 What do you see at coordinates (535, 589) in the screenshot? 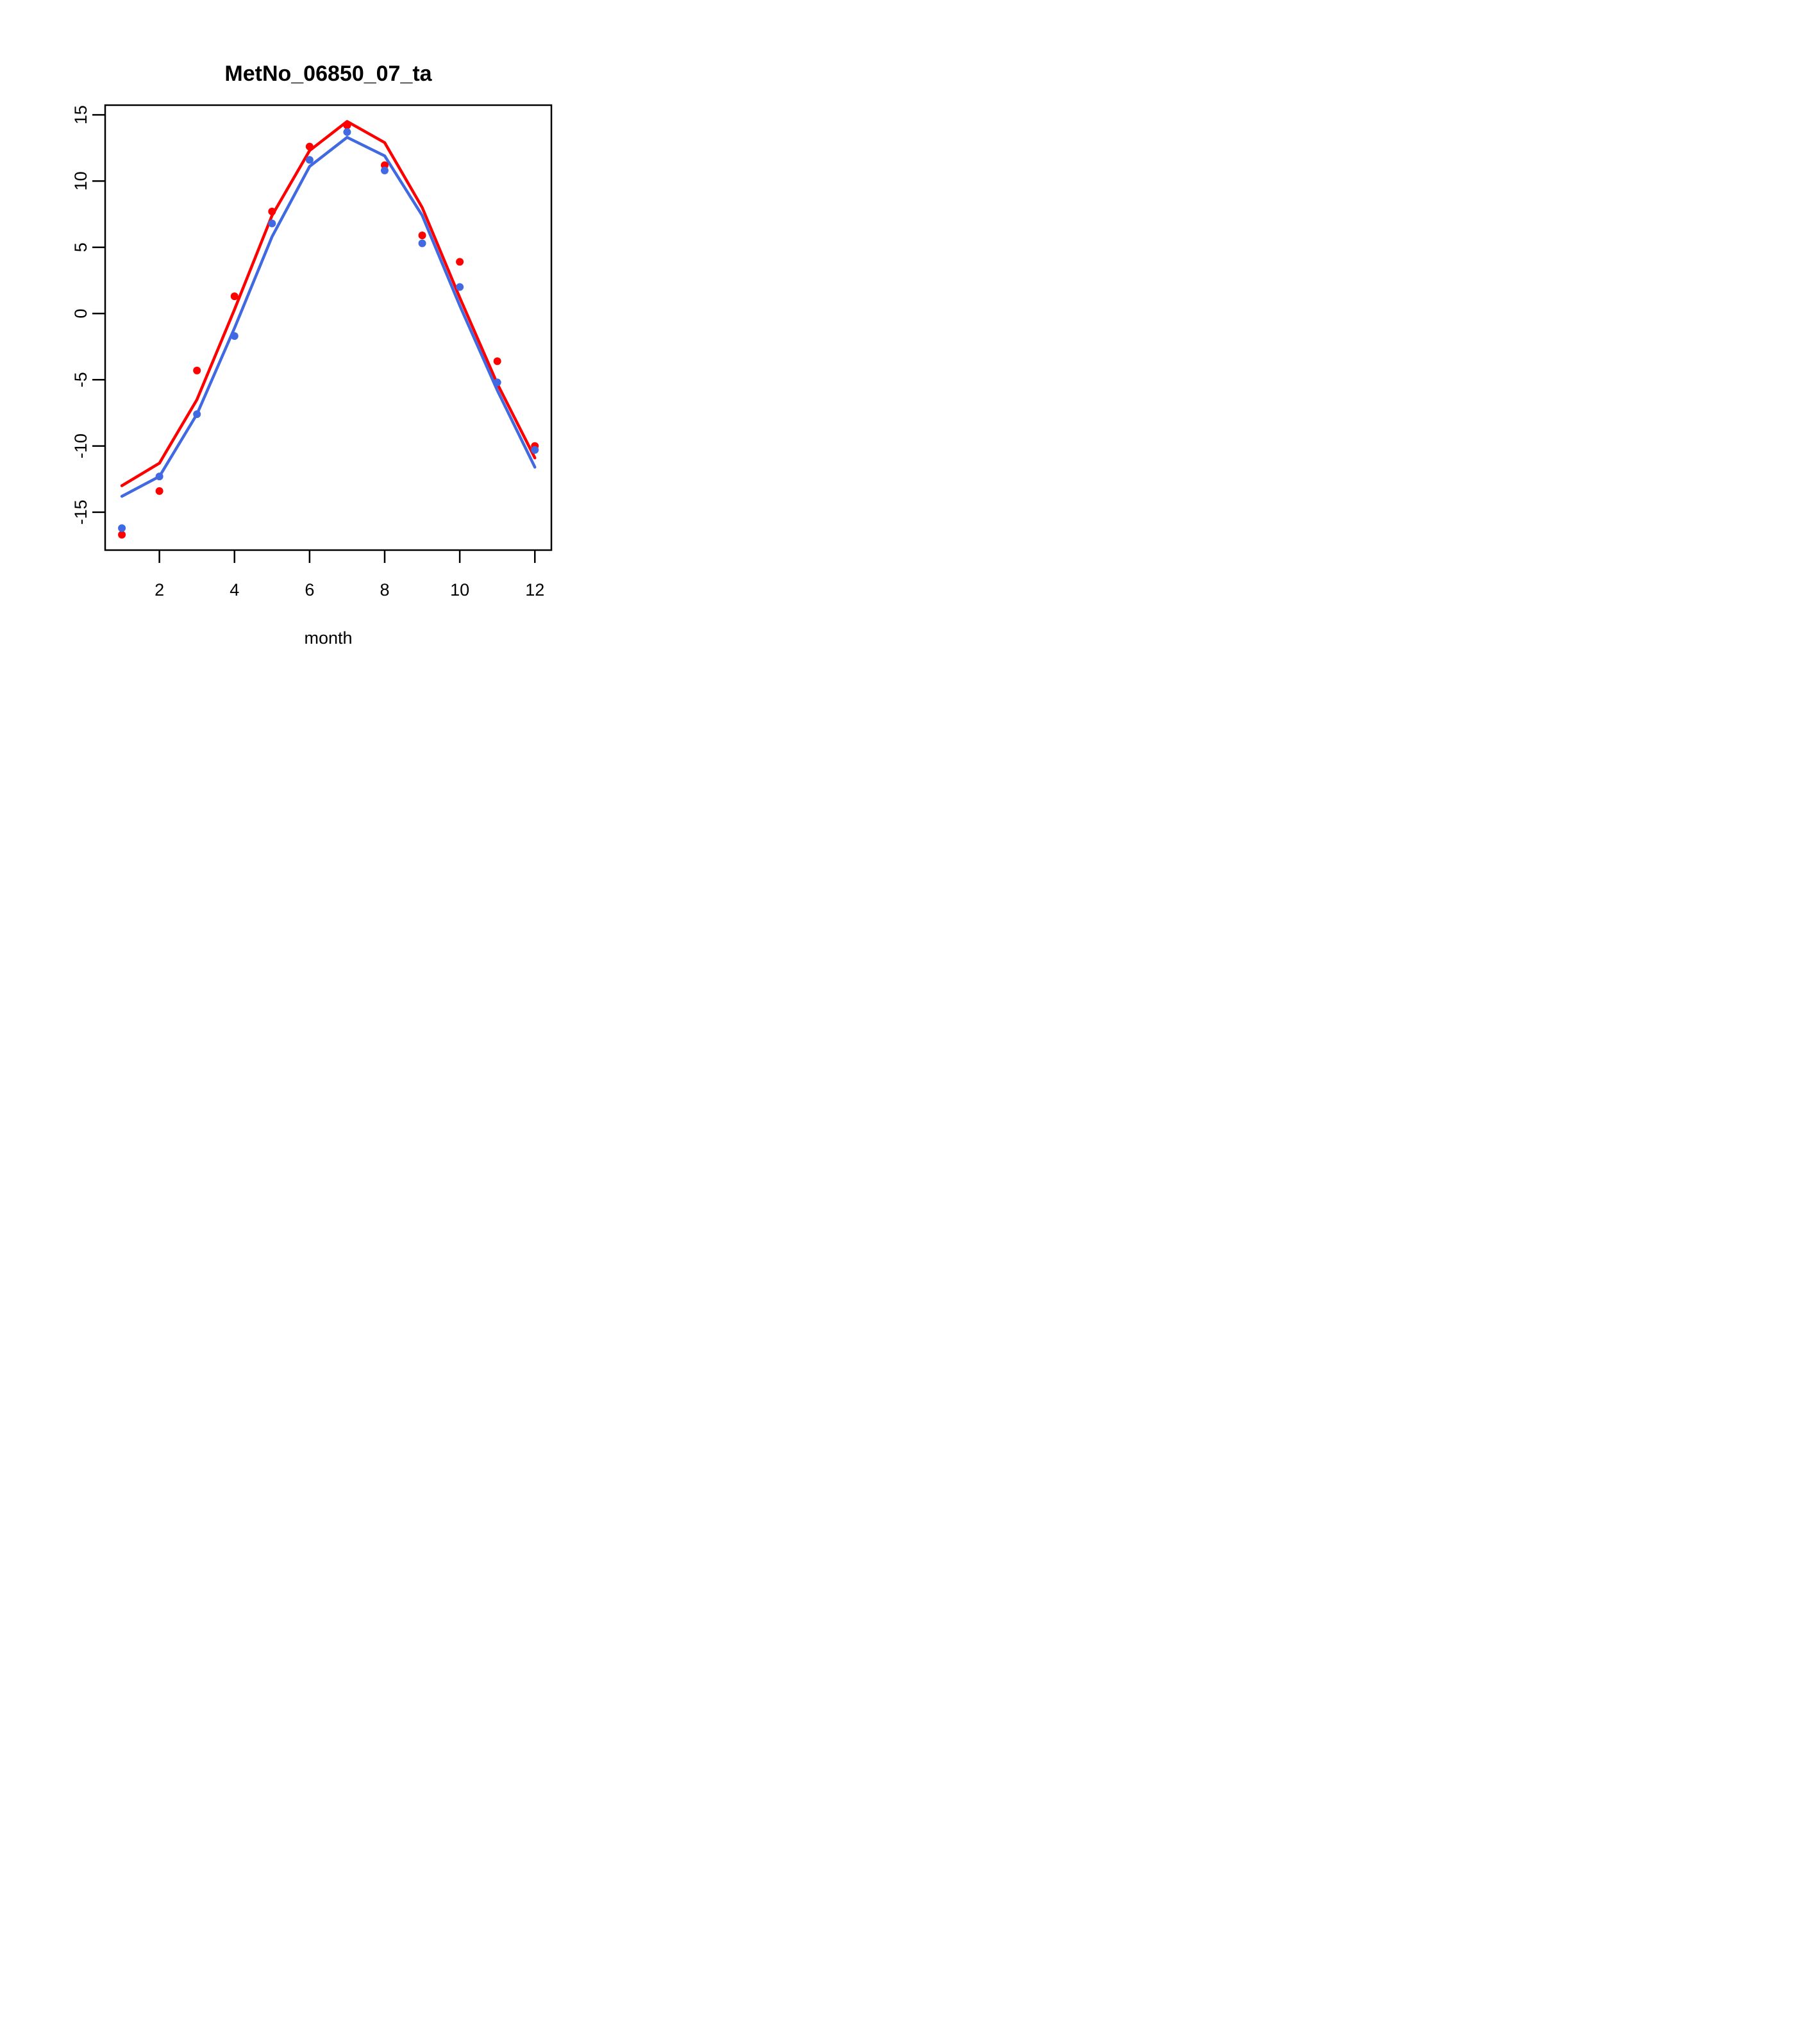
I see `x-tick-label: 12` at bounding box center [535, 589].